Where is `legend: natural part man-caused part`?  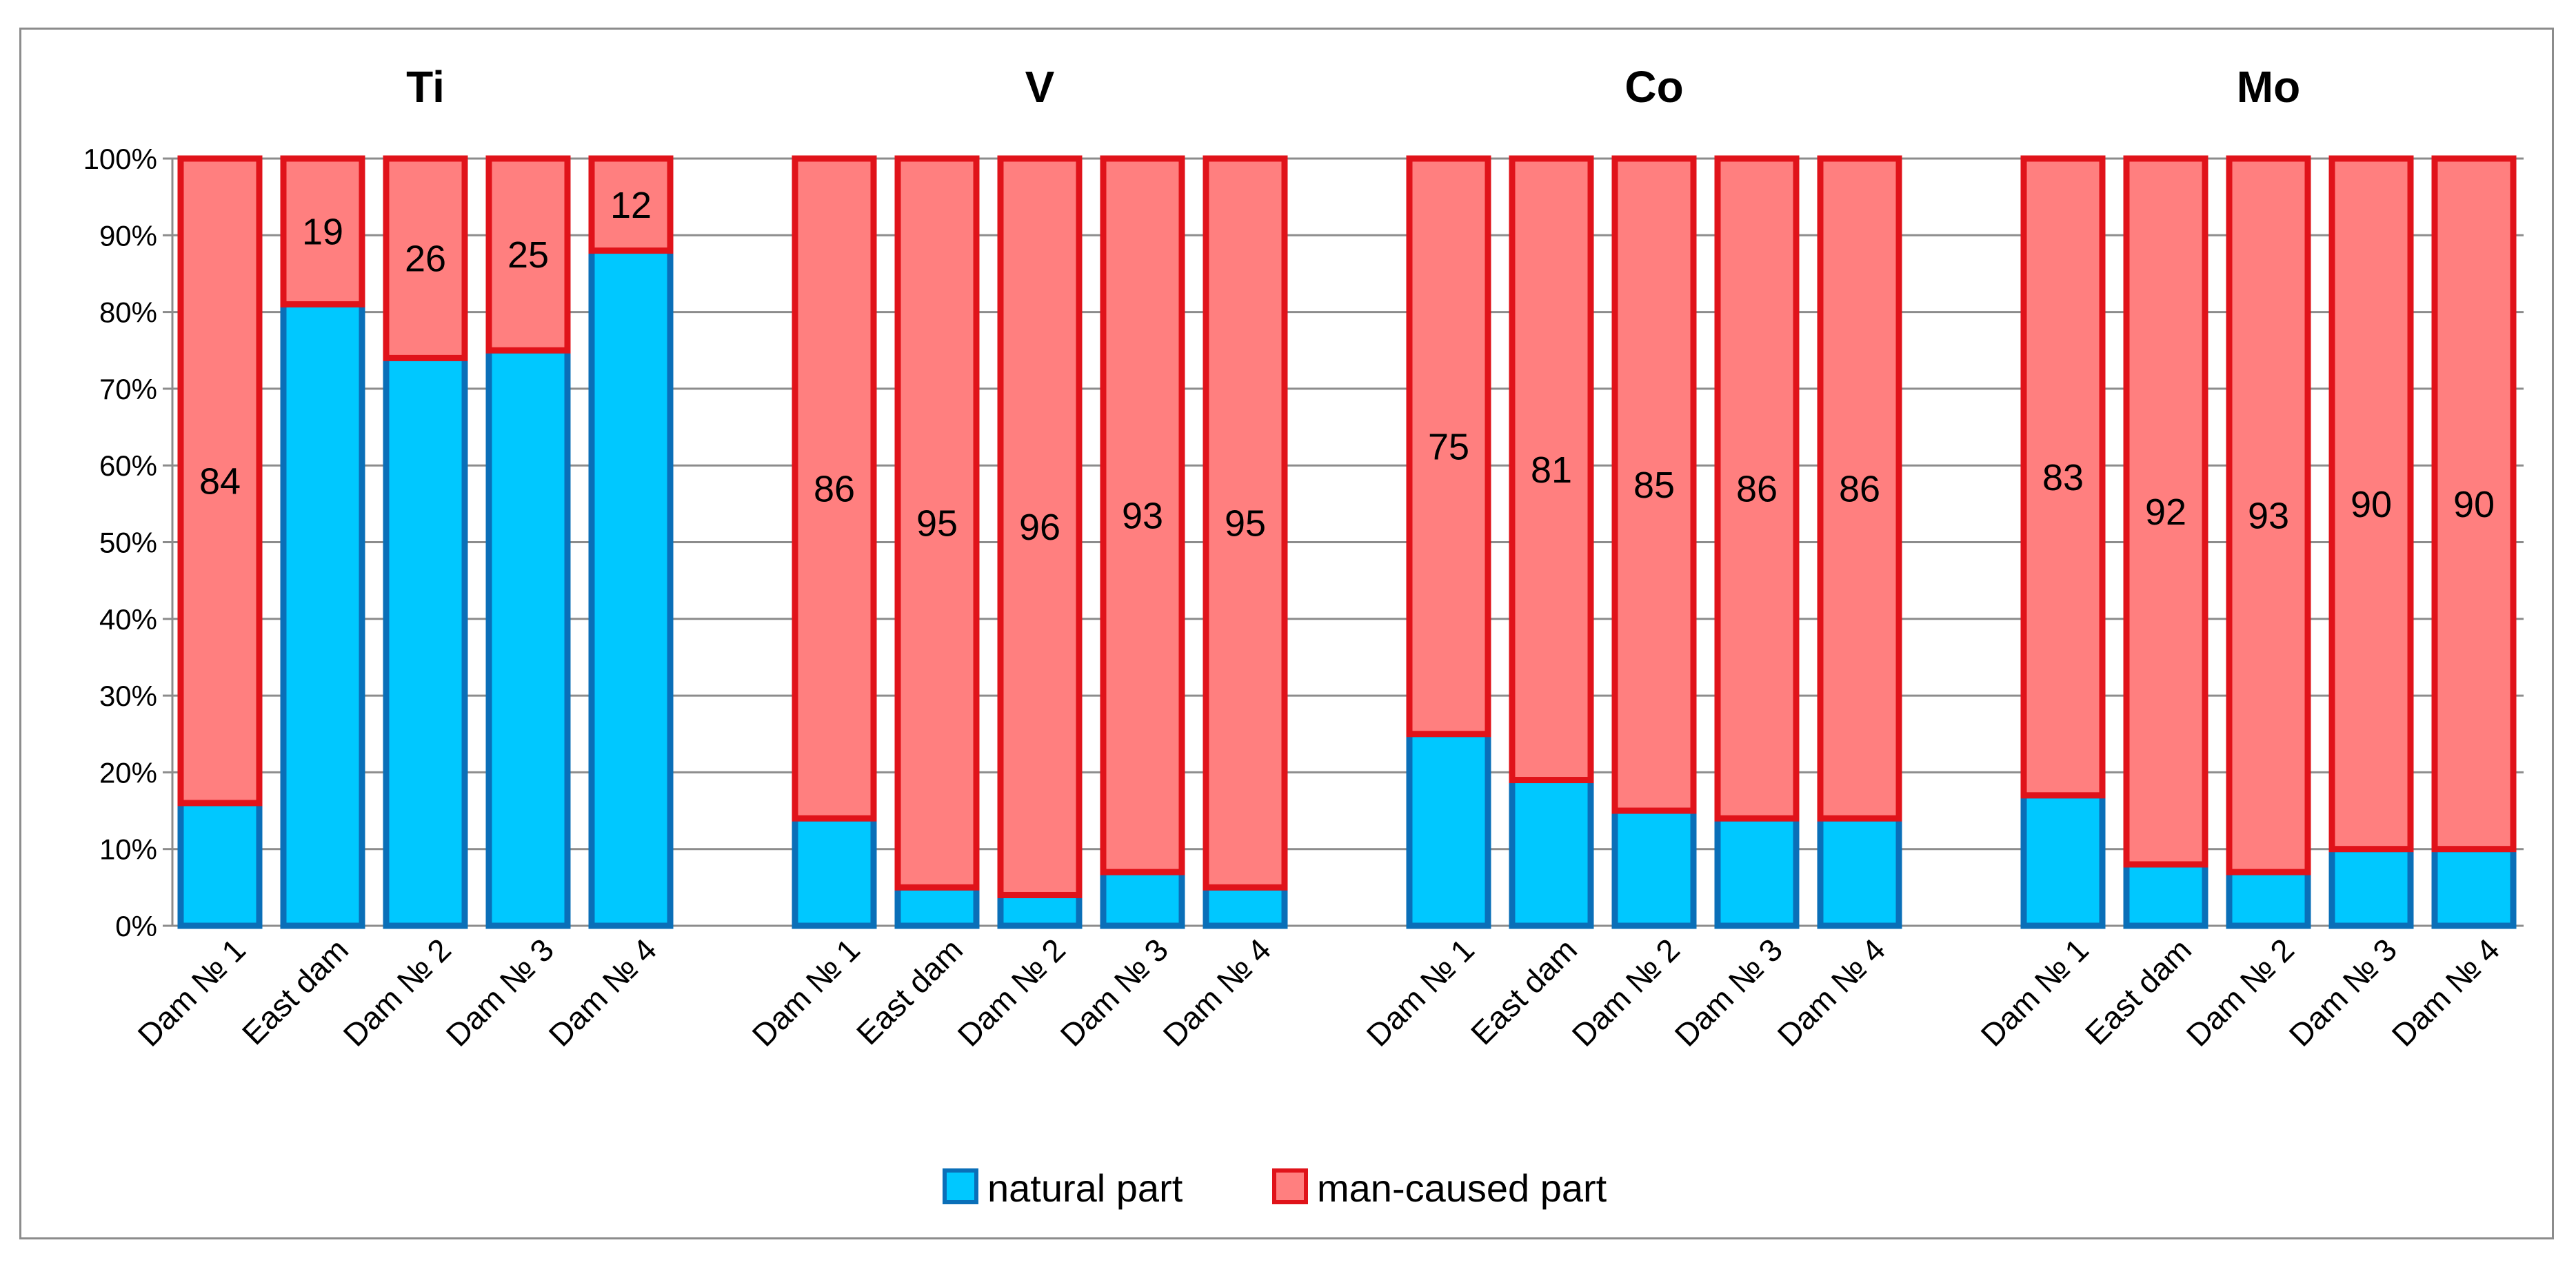
legend: natural part man-caused part is located at coordinates (1275, 1188).